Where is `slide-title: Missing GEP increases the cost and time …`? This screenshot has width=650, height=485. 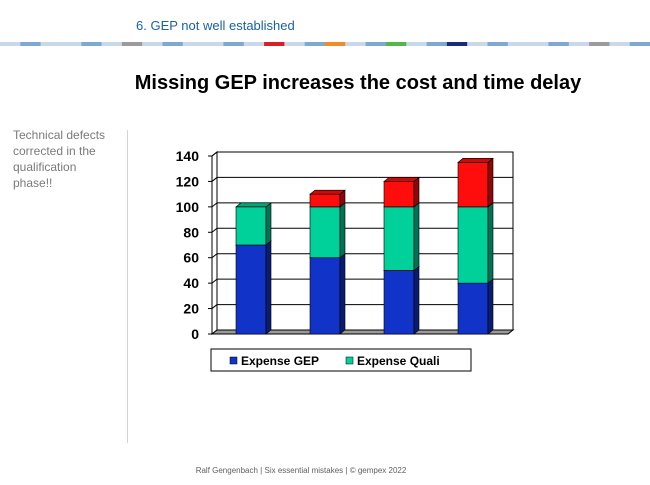
slide-title: Missing GEP increases the cost and time … is located at coordinates (358, 83).